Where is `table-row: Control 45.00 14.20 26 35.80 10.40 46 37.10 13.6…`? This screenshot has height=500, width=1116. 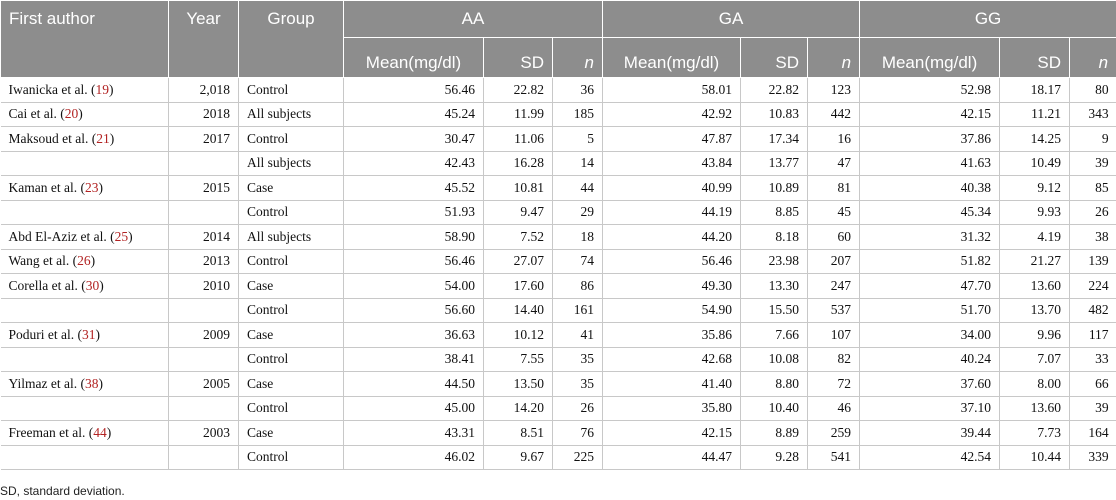 table-row: Control 45.00 14.20 26 35.80 10.40 46 37.10 13.6… is located at coordinates (558, 408).